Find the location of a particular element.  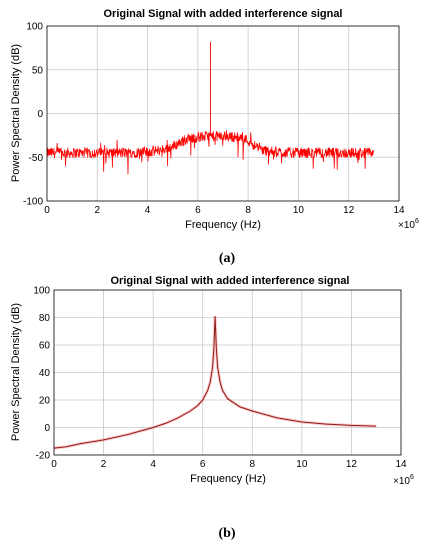

x-multiplier-a: ×10⁶ is located at coordinates (408, 224).